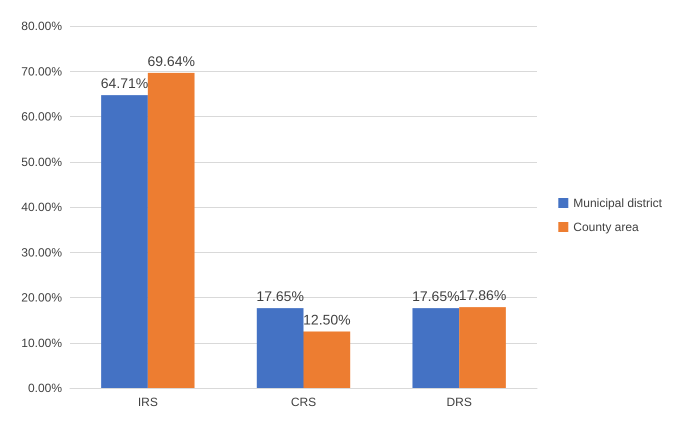  I want to click on y-tick-label: 0.00%, so click(45, 388).